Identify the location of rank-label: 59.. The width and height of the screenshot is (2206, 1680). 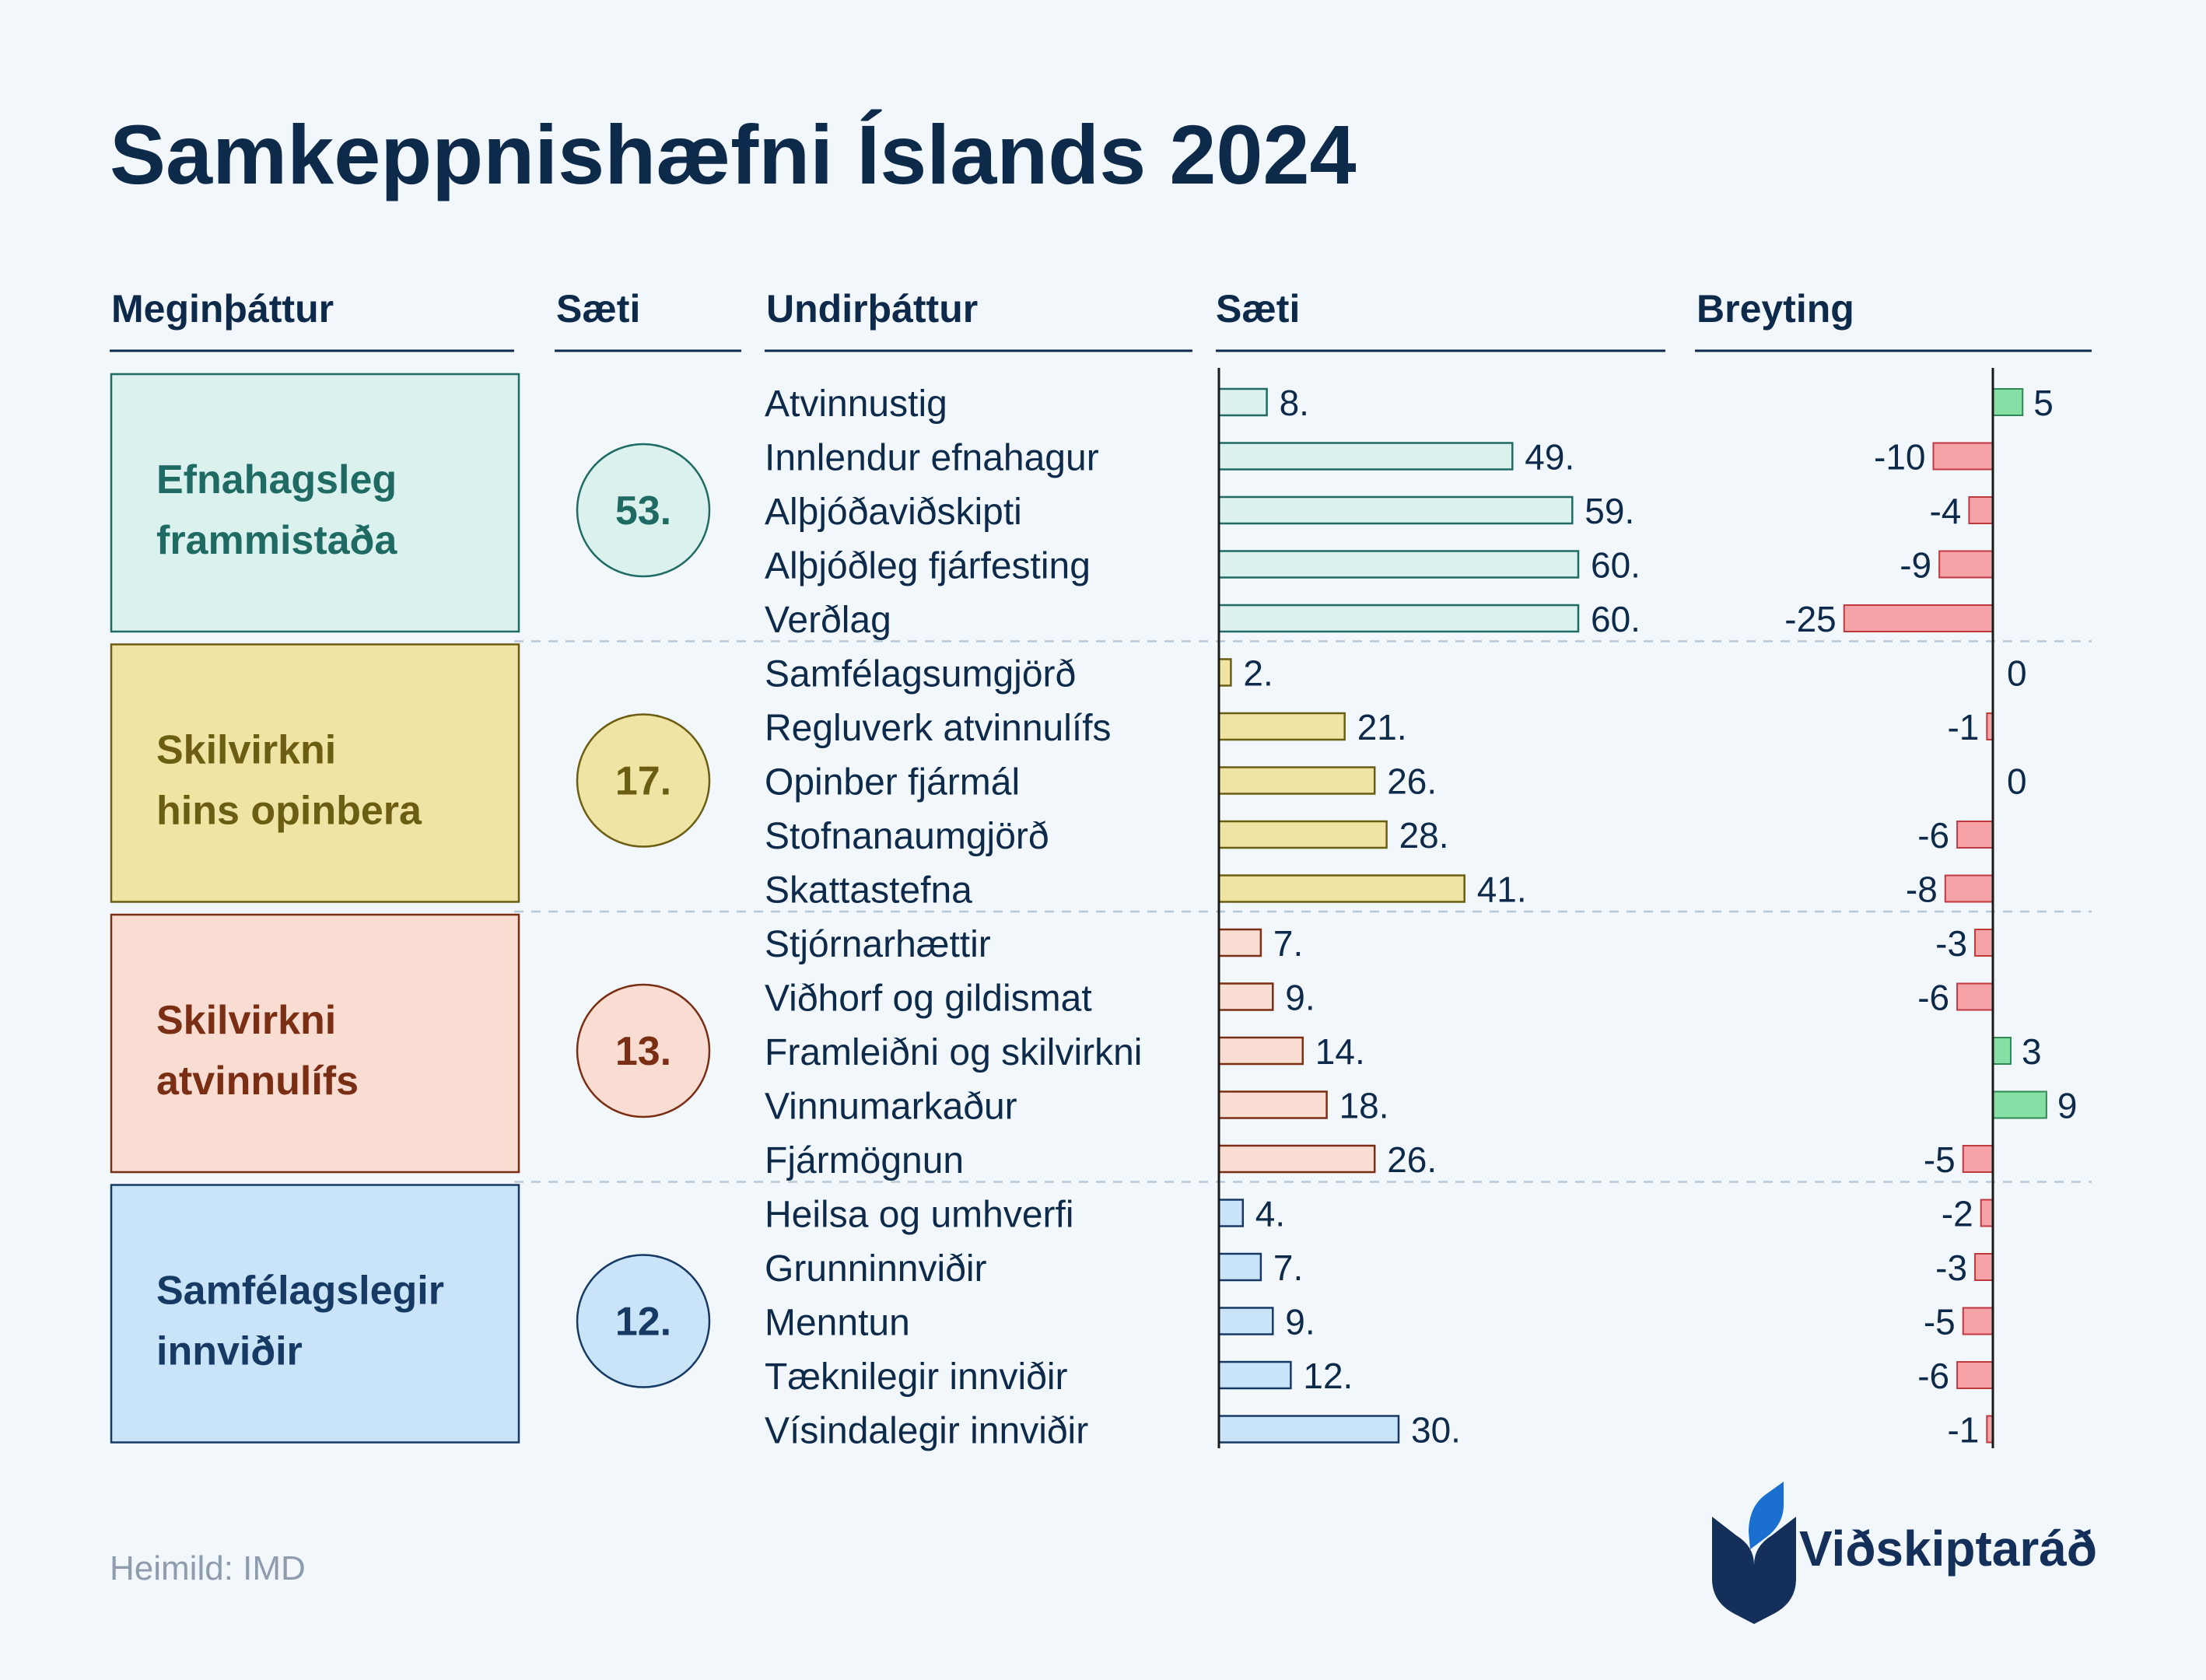
(1609, 511).